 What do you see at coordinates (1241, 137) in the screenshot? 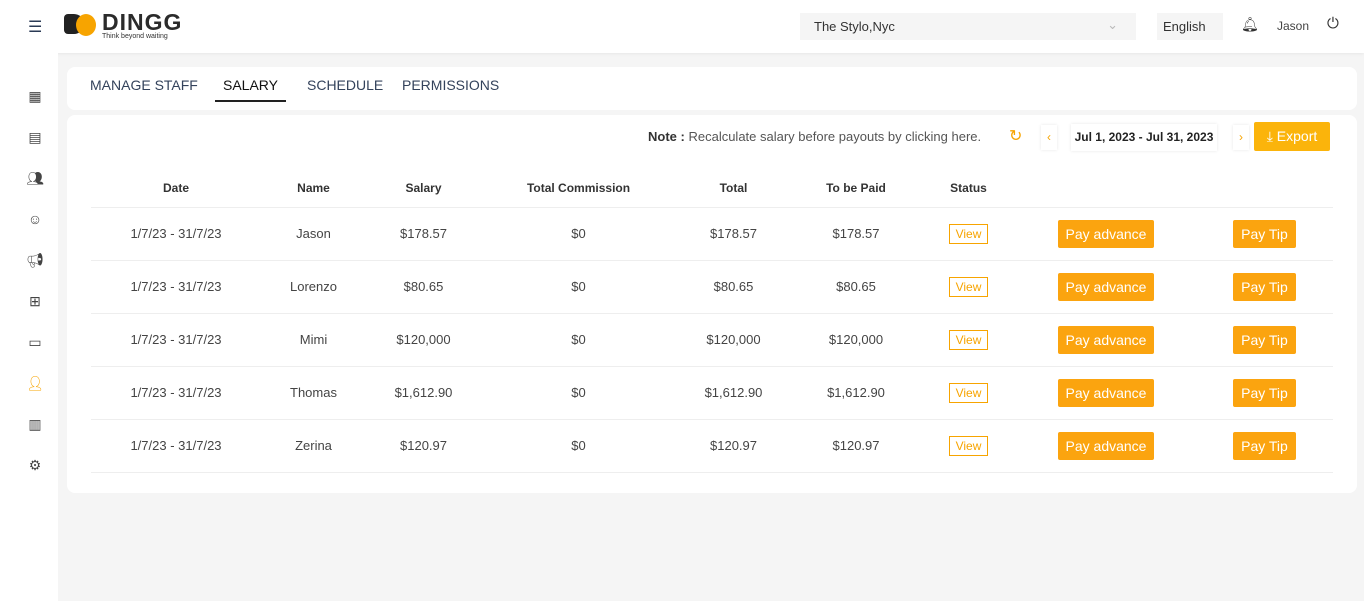
I see `next-range-button: ›` at bounding box center [1241, 137].